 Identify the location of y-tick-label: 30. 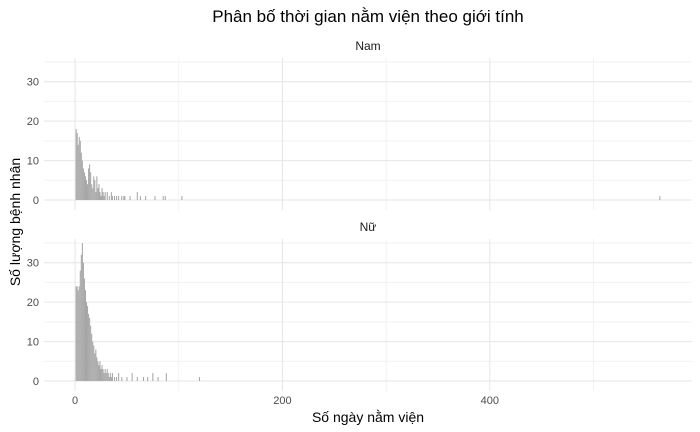
(33, 83).